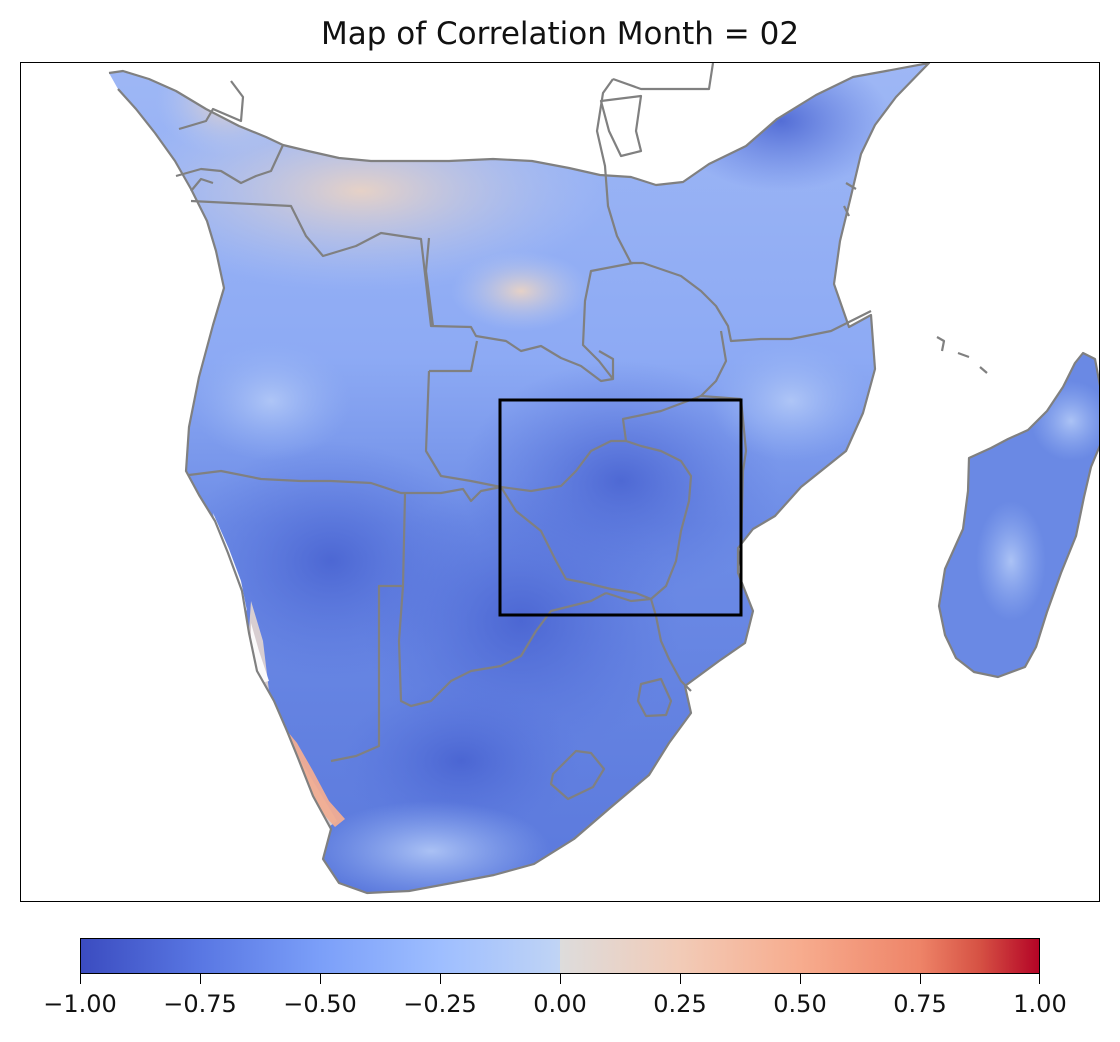  Describe the element at coordinates (440, 1004) in the screenshot. I see `colorbar-tick-label: −0.25` at that location.